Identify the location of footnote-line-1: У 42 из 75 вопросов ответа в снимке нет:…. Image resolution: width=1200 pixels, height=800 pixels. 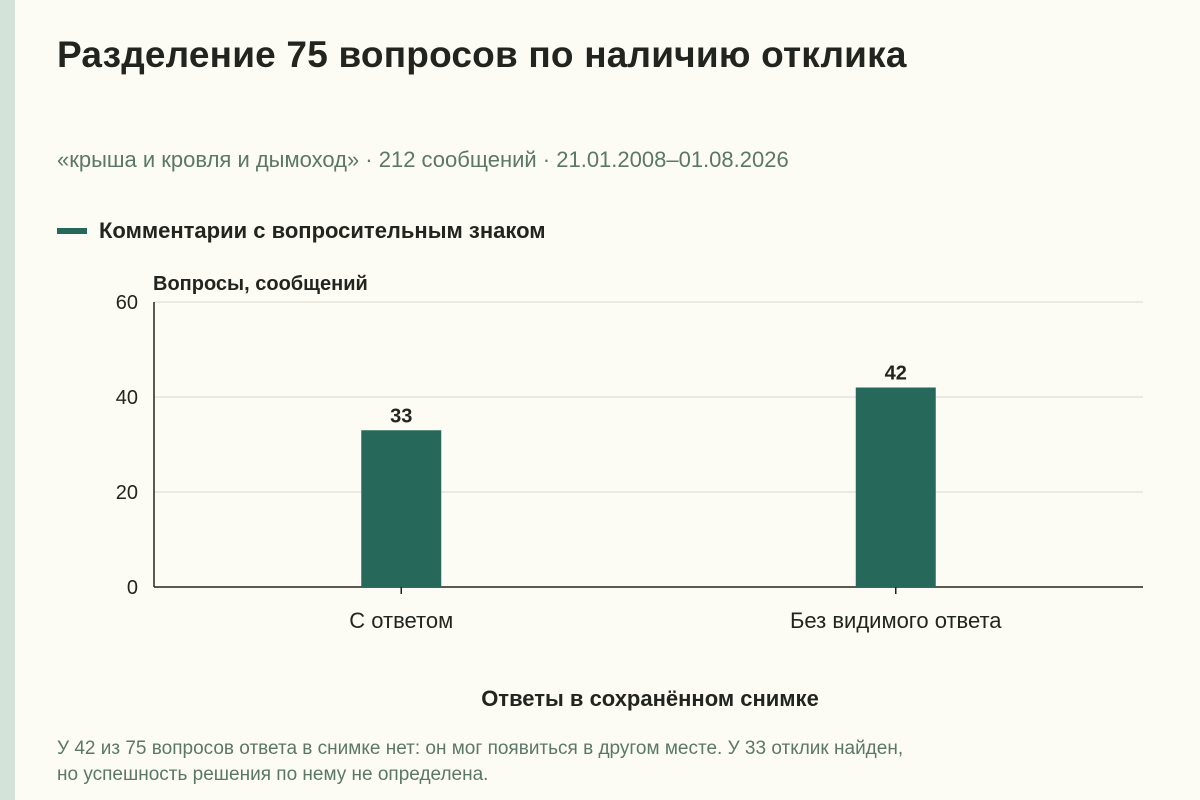
(480, 748).